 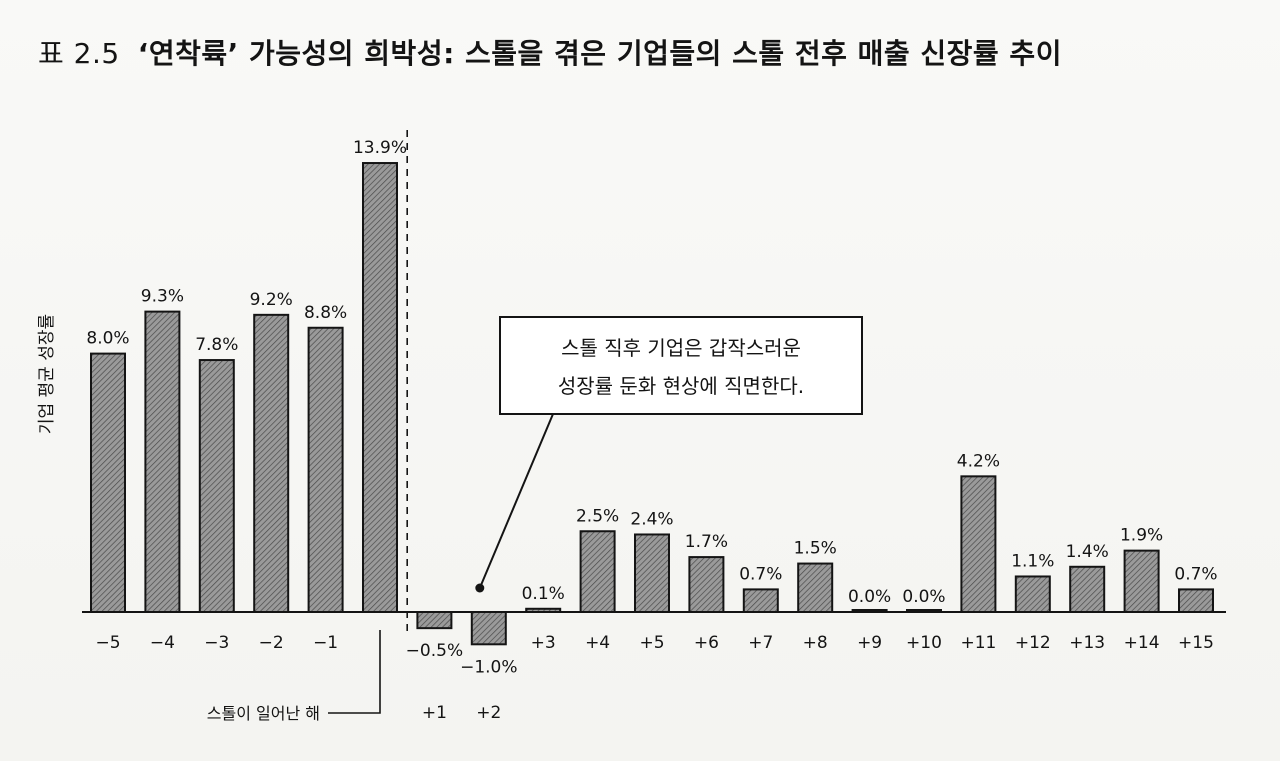 What do you see at coordinates (434, 651) in the screenshot?
I see `bar-value-label: −0.5%` at bounding box center [434, 651].